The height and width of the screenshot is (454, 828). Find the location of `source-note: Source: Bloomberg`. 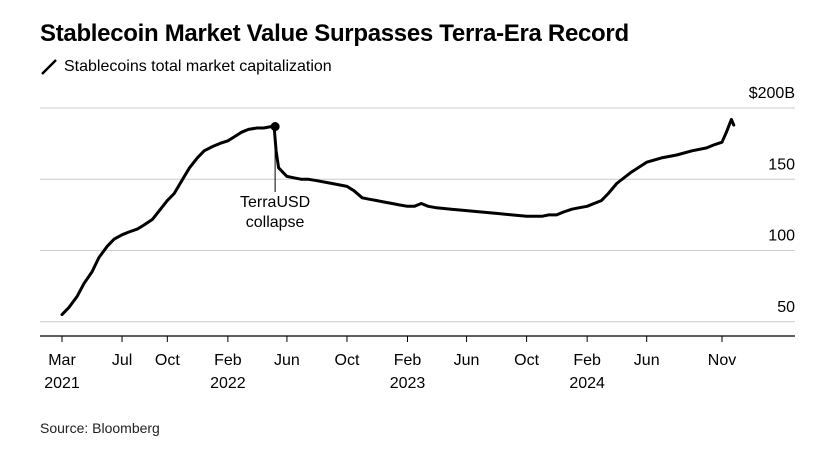

source-note: Source: Bloomberg is located at coordinates (100, 428).